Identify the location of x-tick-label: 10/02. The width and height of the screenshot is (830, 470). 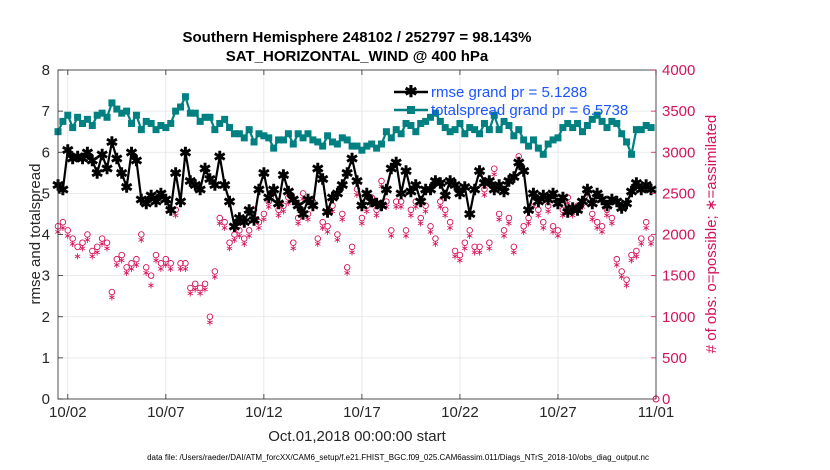
(68, 412).